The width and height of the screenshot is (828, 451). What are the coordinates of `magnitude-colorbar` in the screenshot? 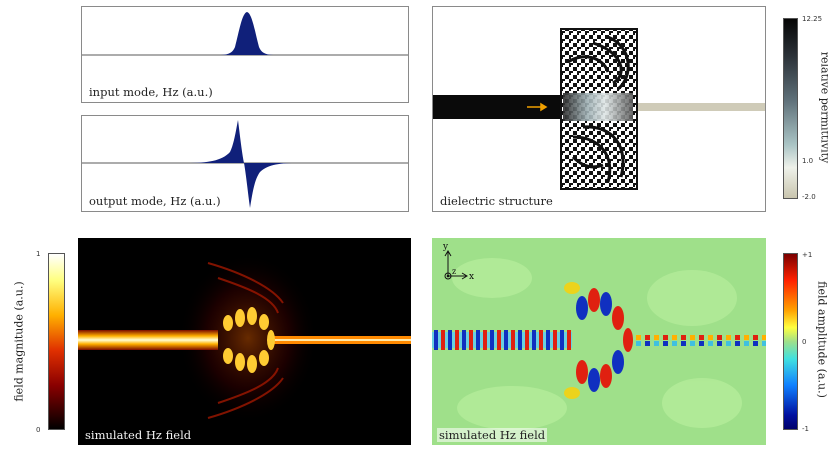 It's located at (56, 341).